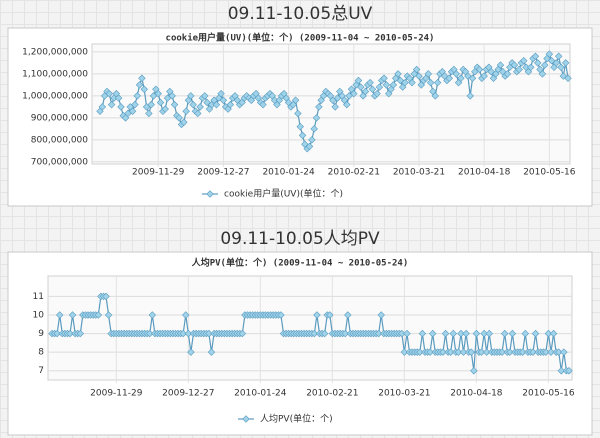 This screenshot has height=438, width=600. What do you see at coordinates (41, 353) in the screenshot?
I see `y-tick-label: 8` at bounding box center [41, 353].